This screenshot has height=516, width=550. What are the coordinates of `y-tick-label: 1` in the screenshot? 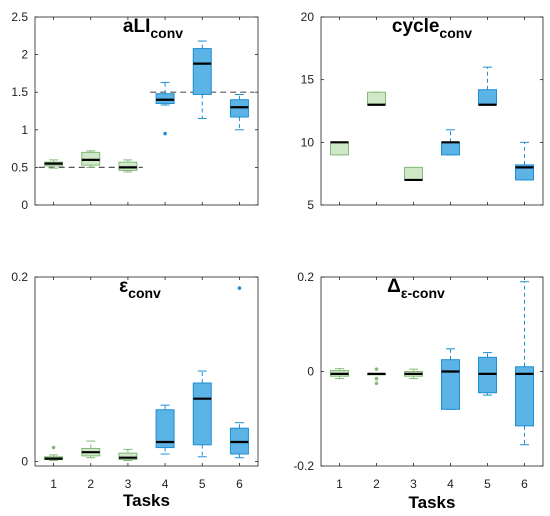 It's located at (24, 130).